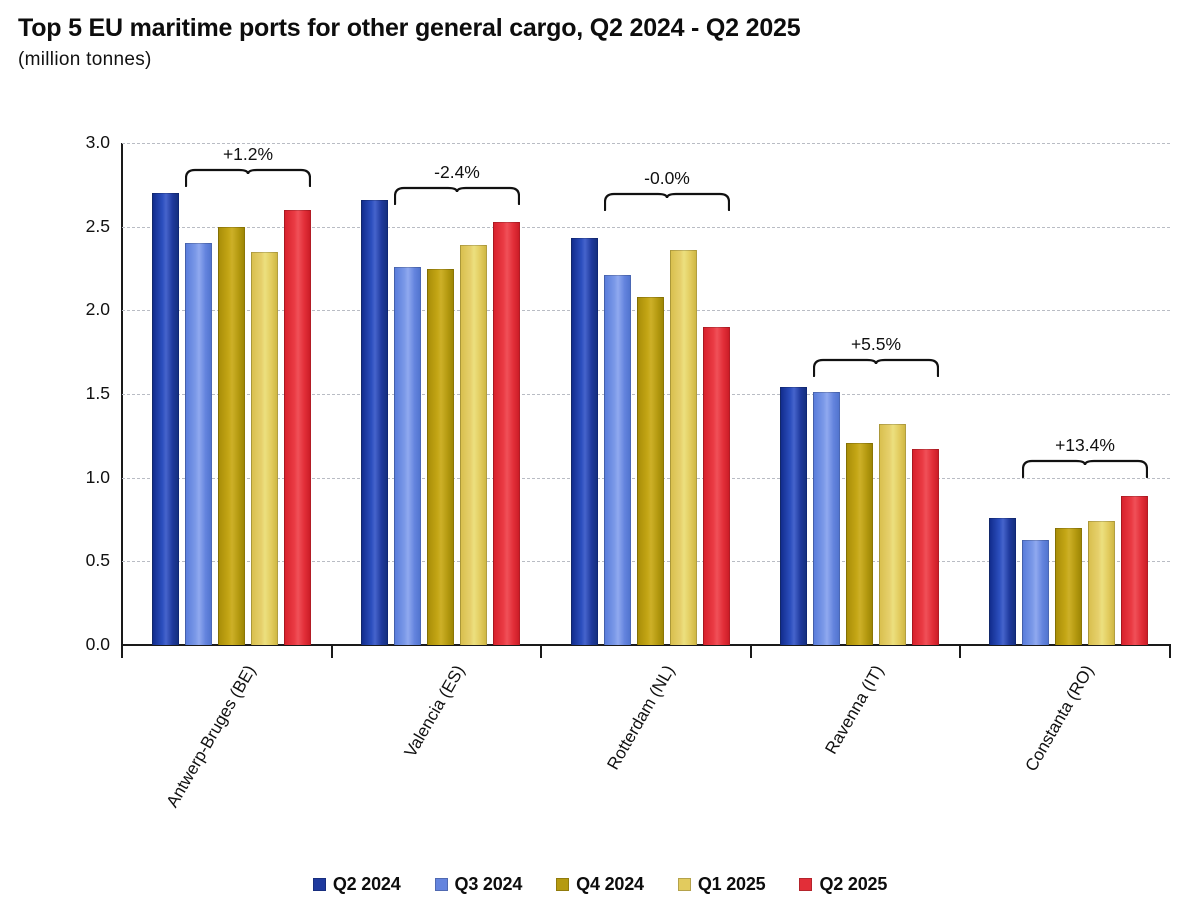  Describe the element at coordinates (925, 547) in the screenshot. I see `bar-q2-2025-ravenna-it` at that location.